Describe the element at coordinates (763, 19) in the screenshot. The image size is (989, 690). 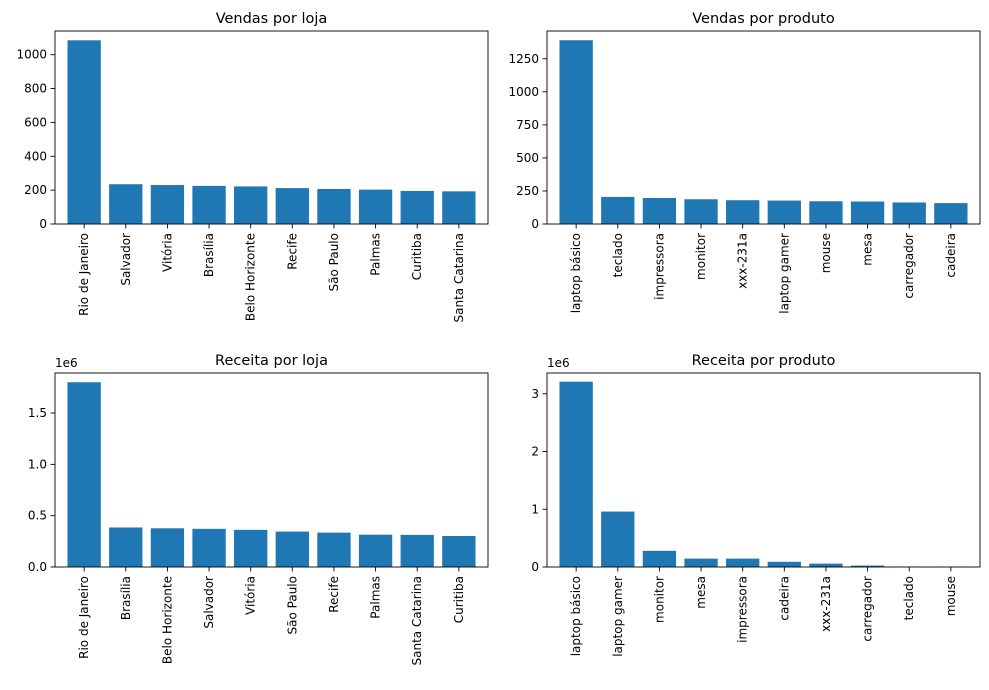
I see `chart-title: Vendas por produto` at that location.